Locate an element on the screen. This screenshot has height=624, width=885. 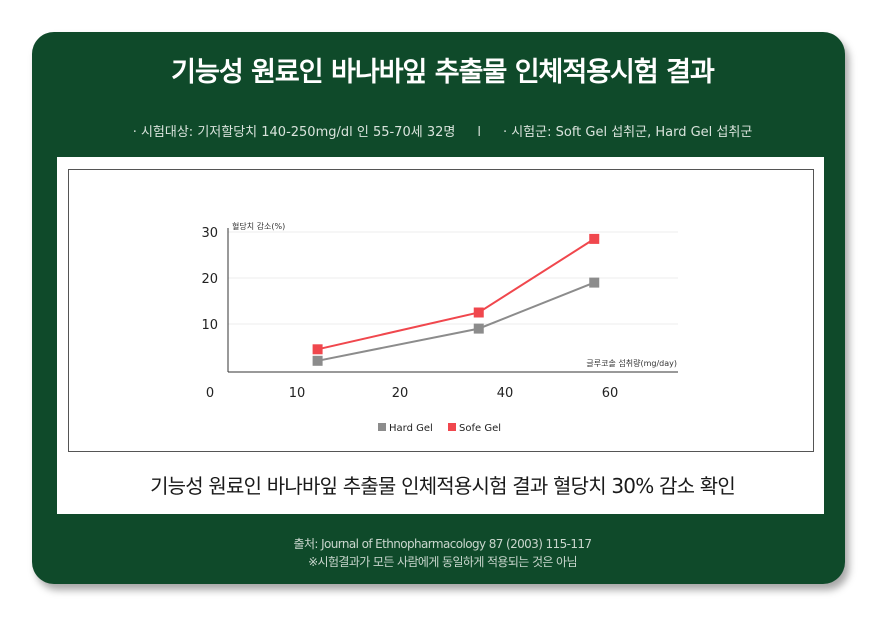
series-line is located at coordinates (456, 321).